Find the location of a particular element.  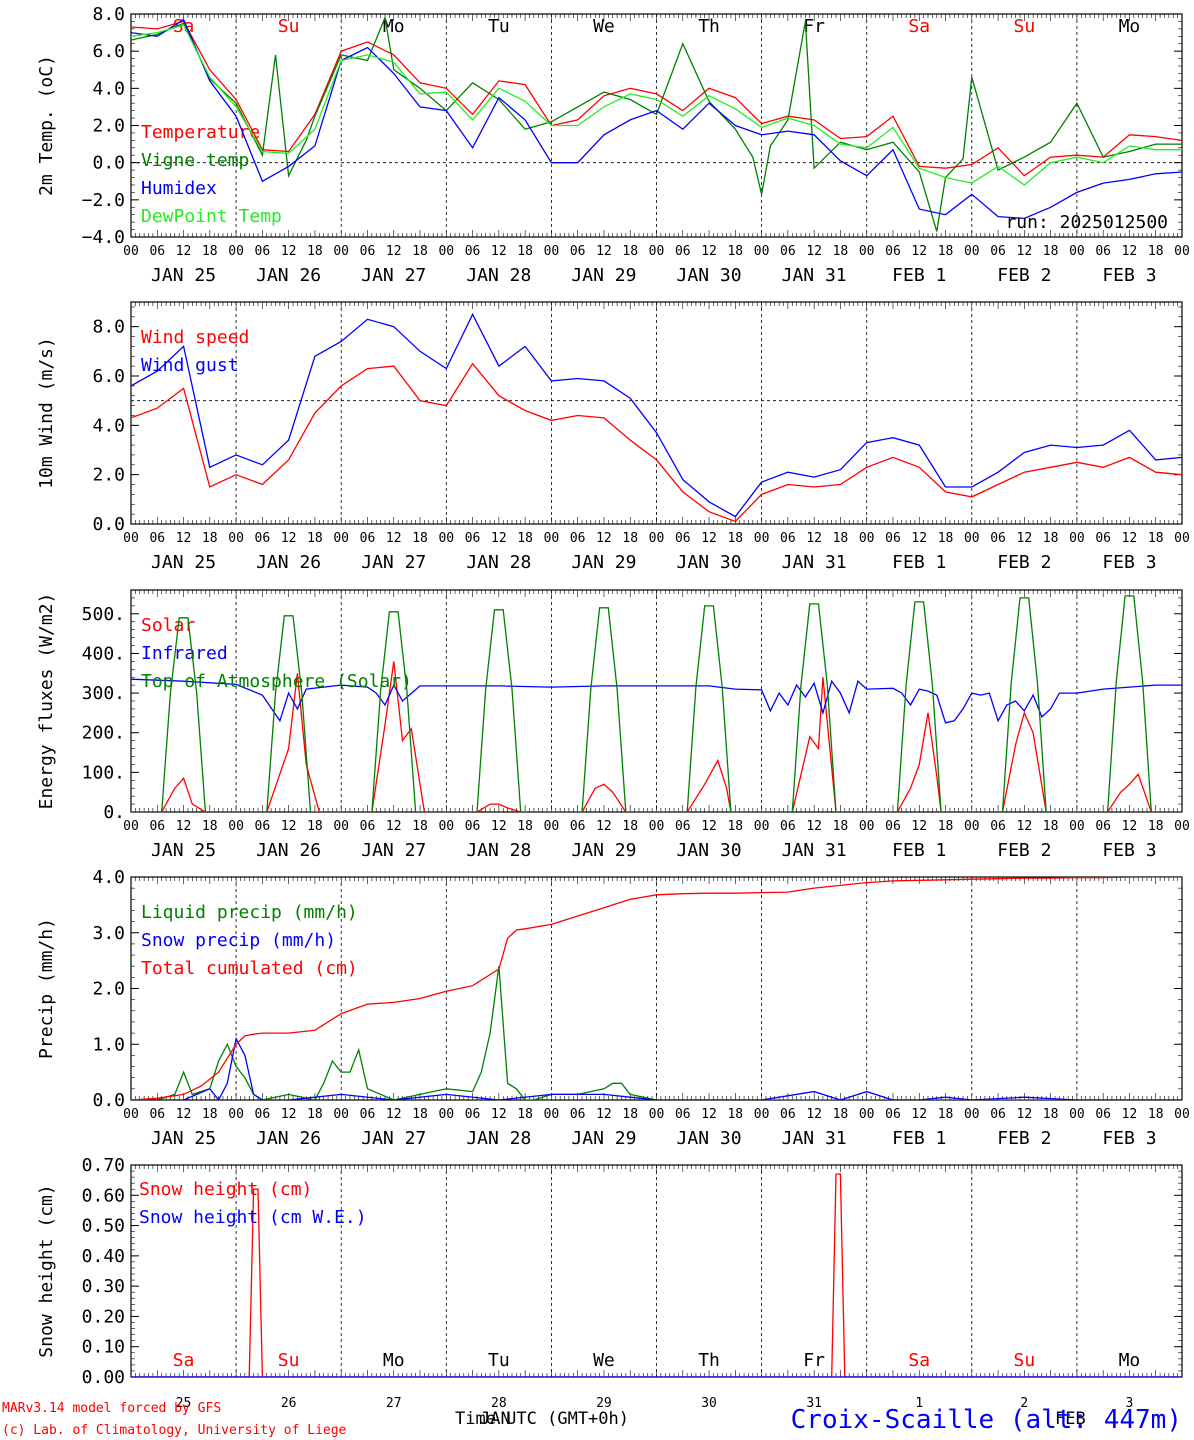

y-tick-label: 0.00 is located at coordinates (103, 1377).